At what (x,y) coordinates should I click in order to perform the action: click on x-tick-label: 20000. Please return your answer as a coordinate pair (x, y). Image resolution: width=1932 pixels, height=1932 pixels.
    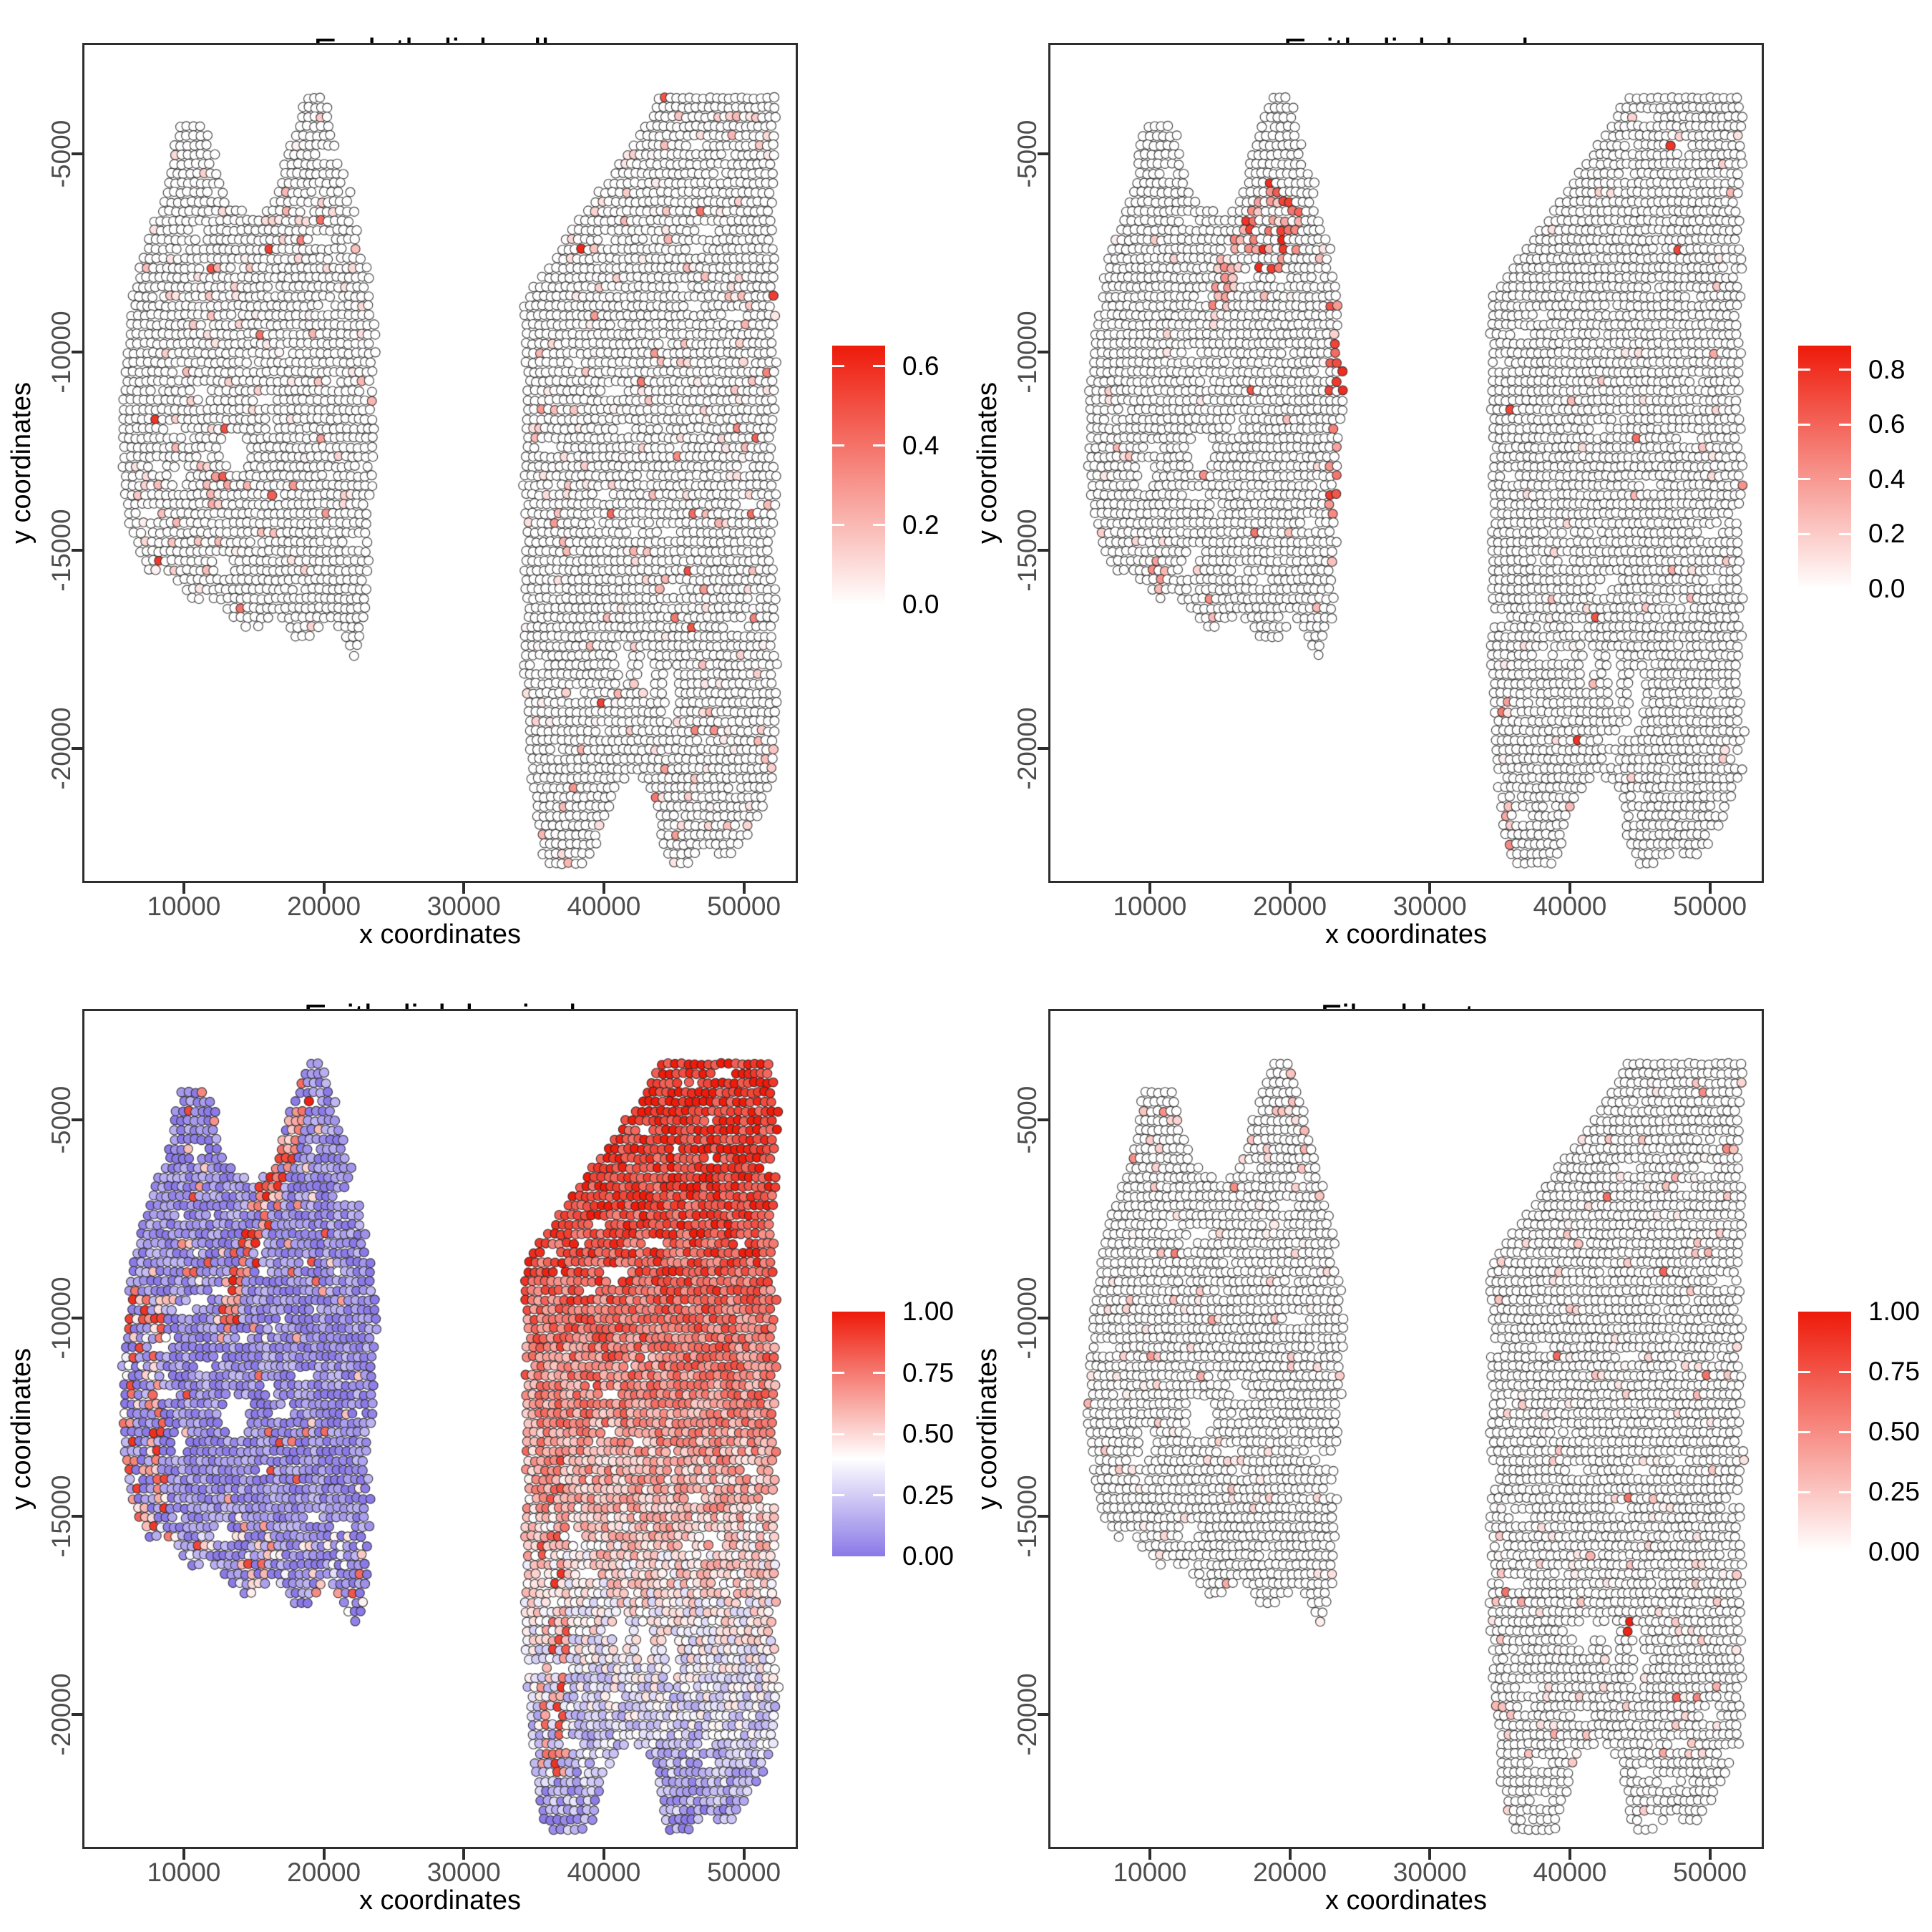
    Looking at the image, I should click on (324, 1872).